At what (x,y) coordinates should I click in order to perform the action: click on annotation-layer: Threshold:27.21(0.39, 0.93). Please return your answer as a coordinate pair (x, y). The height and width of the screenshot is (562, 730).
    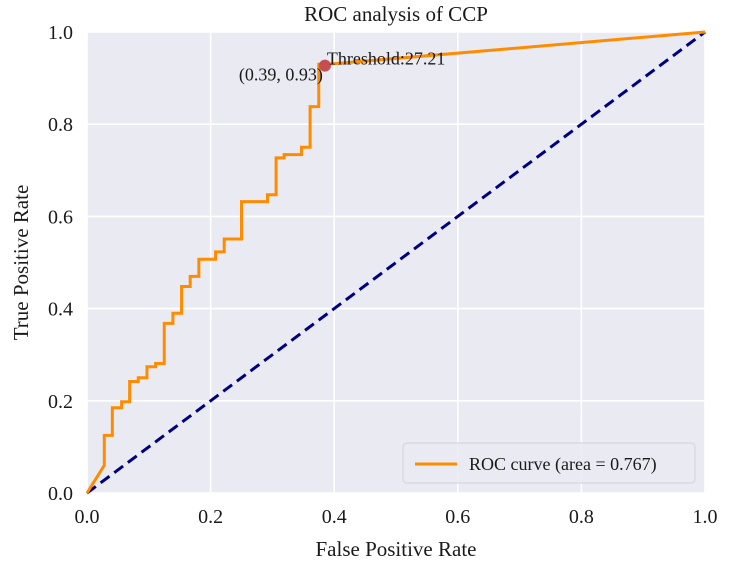
    Looking at the image, I should click on (342, 67).